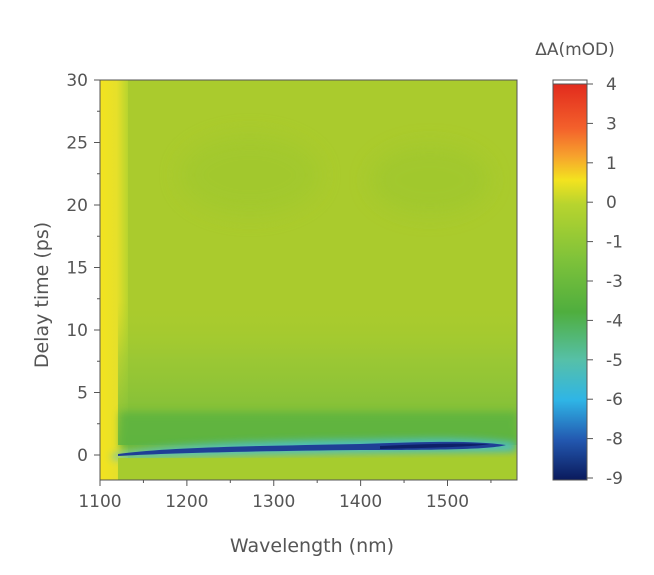 The height and width of the screenshot is (575, 654). Describe the element at coordinates (614, 282) in the screenshot. I see `colorbar-tick-label: -3` at that location.